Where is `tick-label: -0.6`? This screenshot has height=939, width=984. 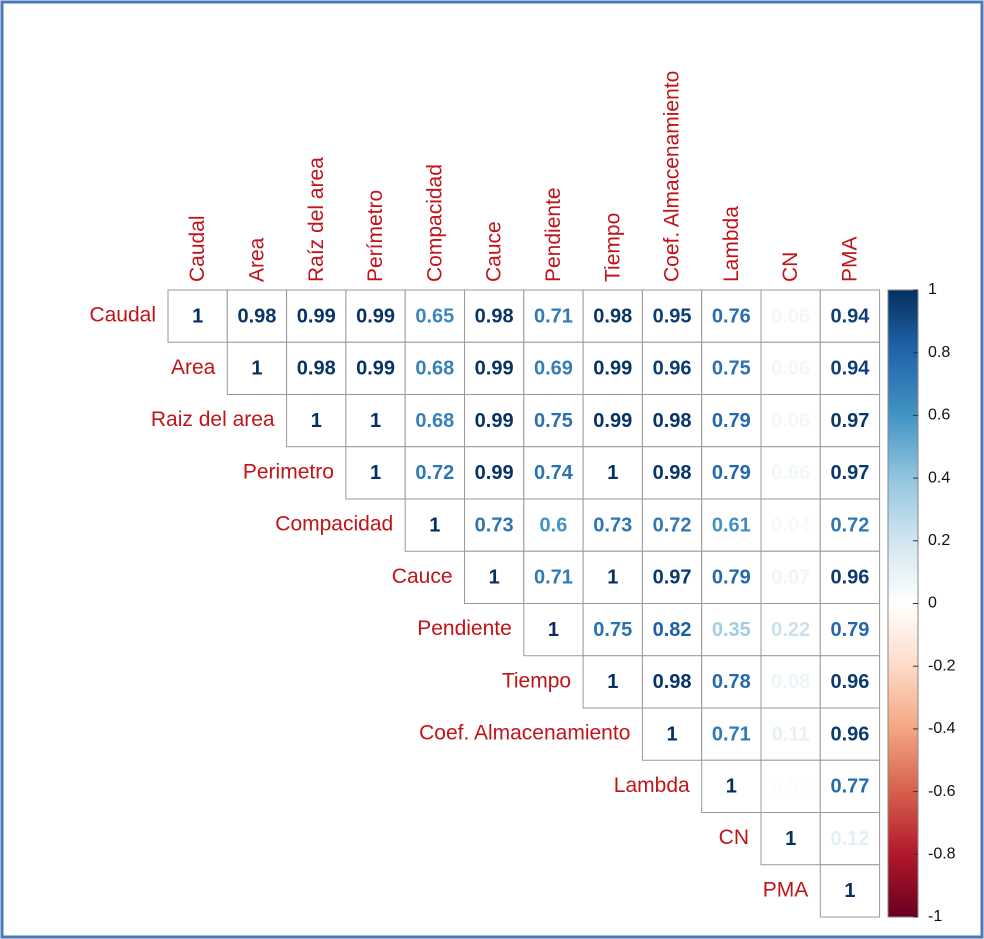 tick-label: -0.6 is located at coordinates (942, 791).